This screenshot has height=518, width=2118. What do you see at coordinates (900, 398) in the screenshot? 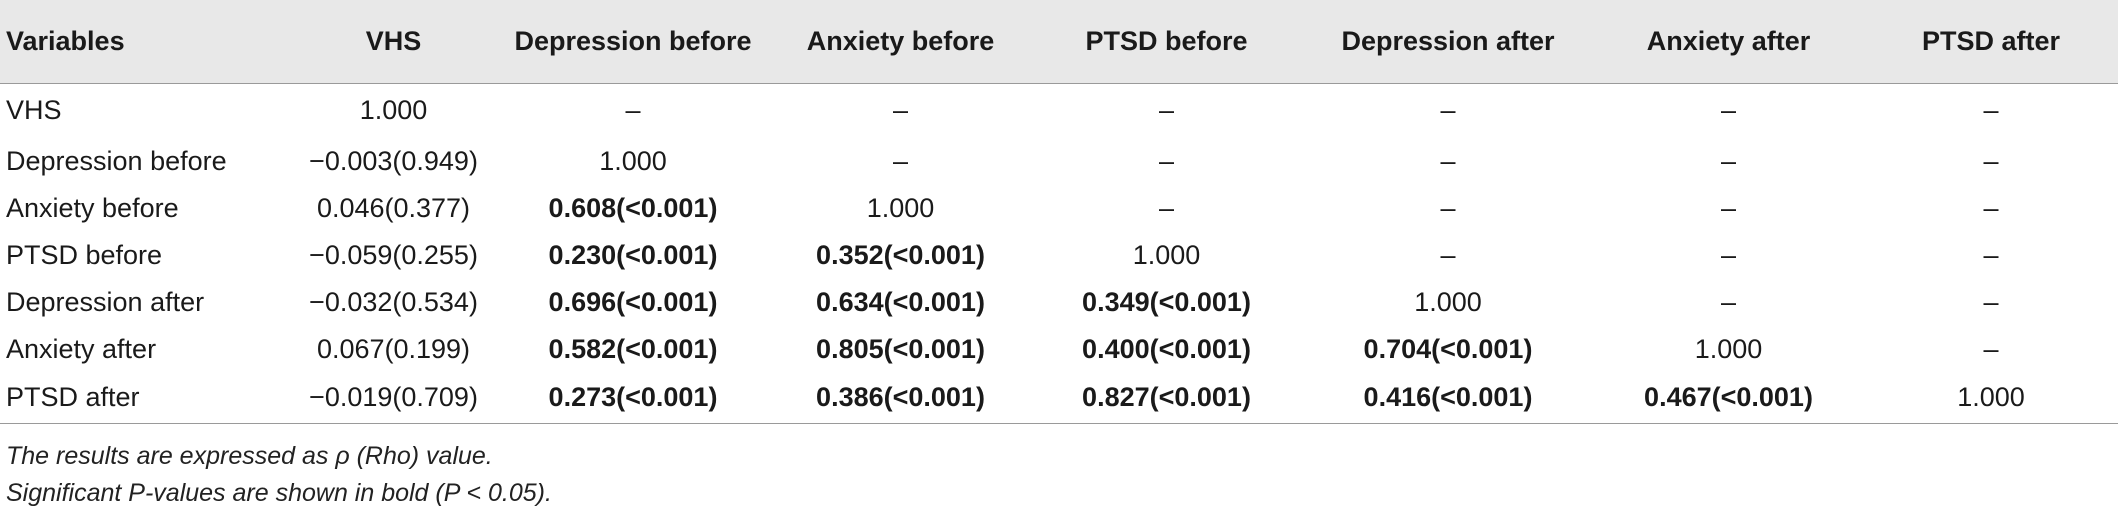
I see `table-cell: 0.386(<0.001)` at bounding box center [900, 398].